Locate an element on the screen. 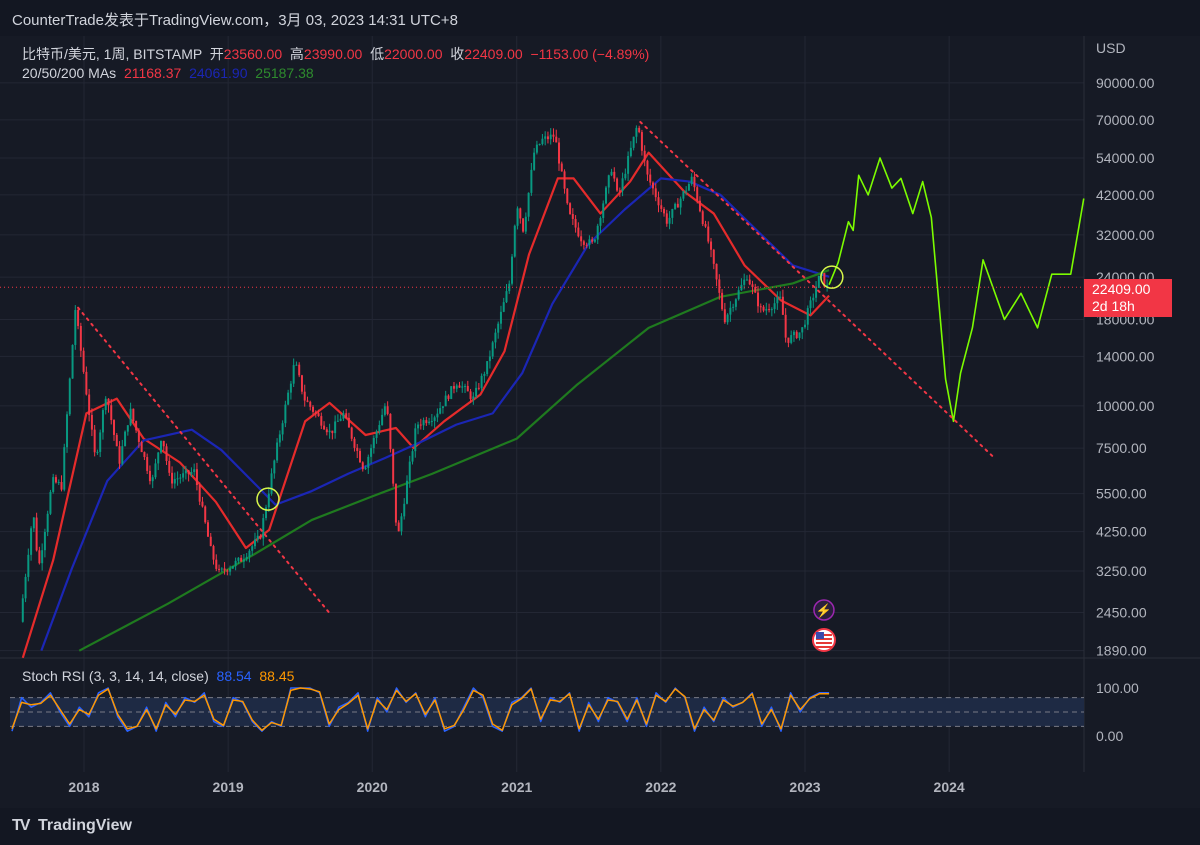  brand-name: TradingView is located at coordinates (85, 825).